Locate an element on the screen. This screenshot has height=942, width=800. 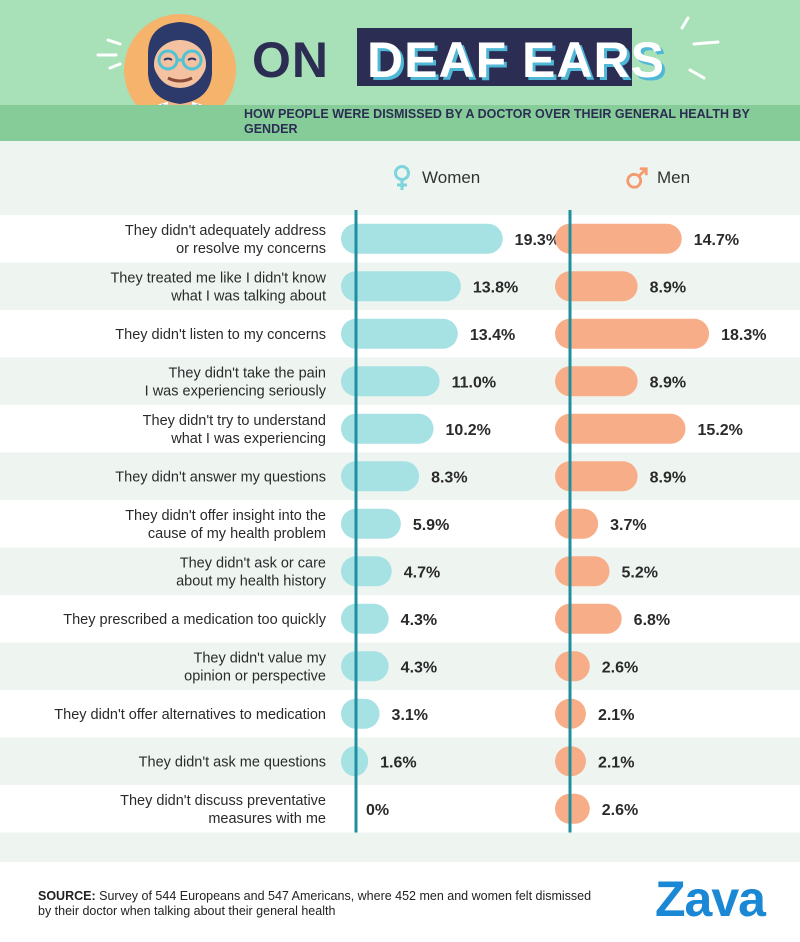
women-value-label: 8.3% is located at coordinates (449, 477).